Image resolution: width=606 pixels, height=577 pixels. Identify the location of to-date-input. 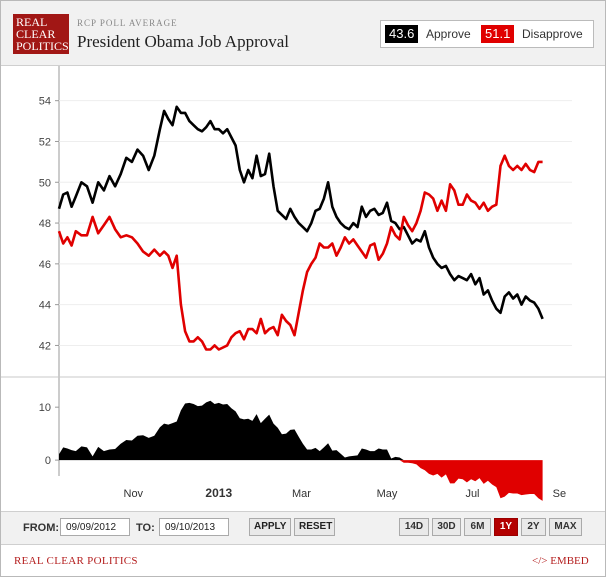
(194, 527).